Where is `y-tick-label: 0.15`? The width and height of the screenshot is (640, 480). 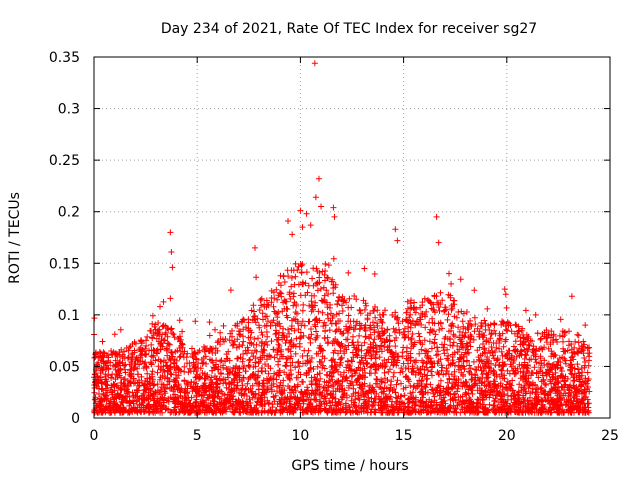 y-tick-label: 0.15 is located at coordinates (64, 264).